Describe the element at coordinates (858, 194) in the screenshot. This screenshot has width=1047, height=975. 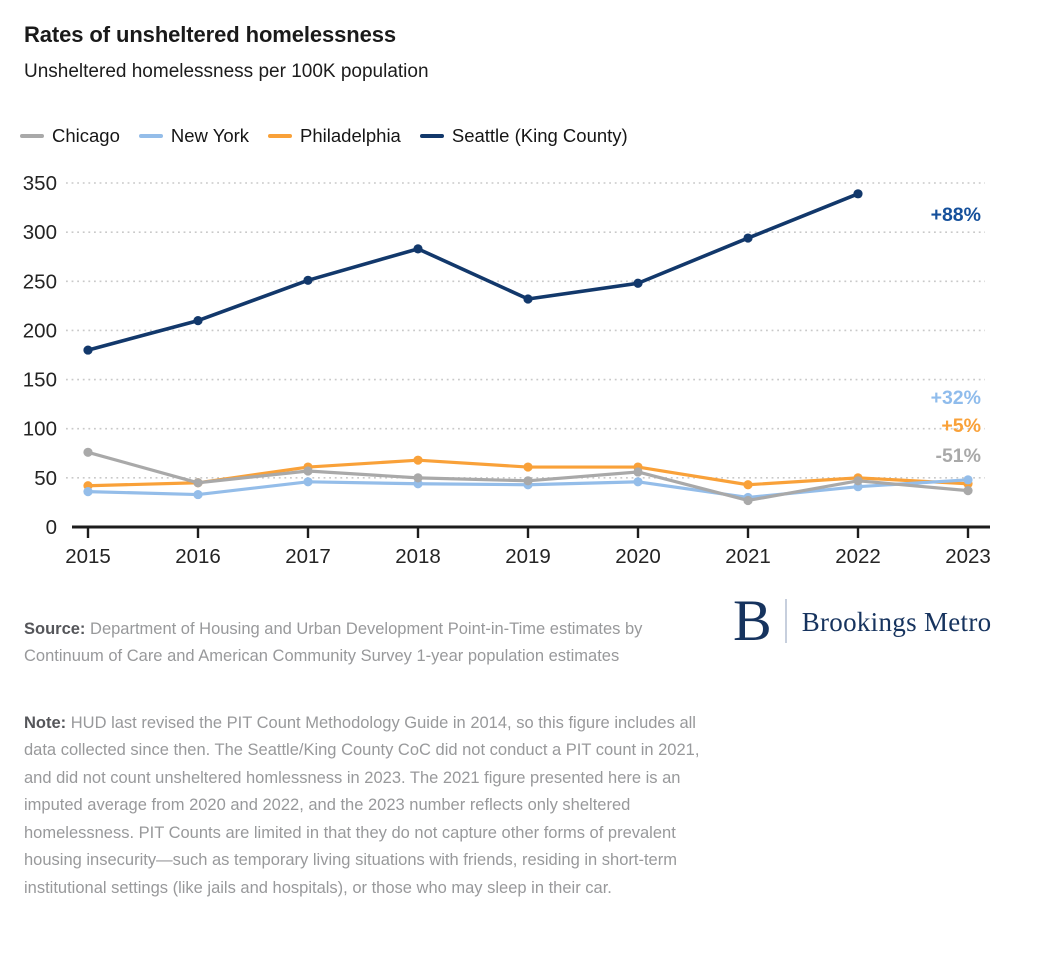
I see `data-point-seattle-king-county-2022` at that location.